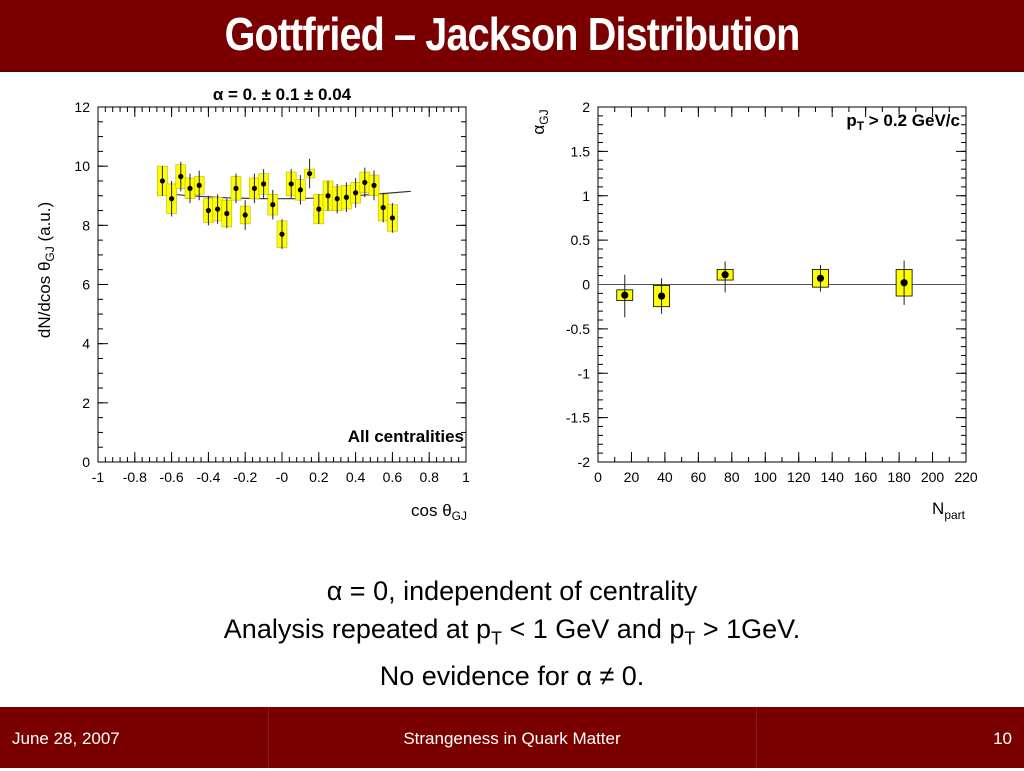 This screenshot has height=771, width=1024. What do you see at coordinates (938, 508) in the screenshot?
I see `right-xlabel-n: N` at bounding box center [938, 508].